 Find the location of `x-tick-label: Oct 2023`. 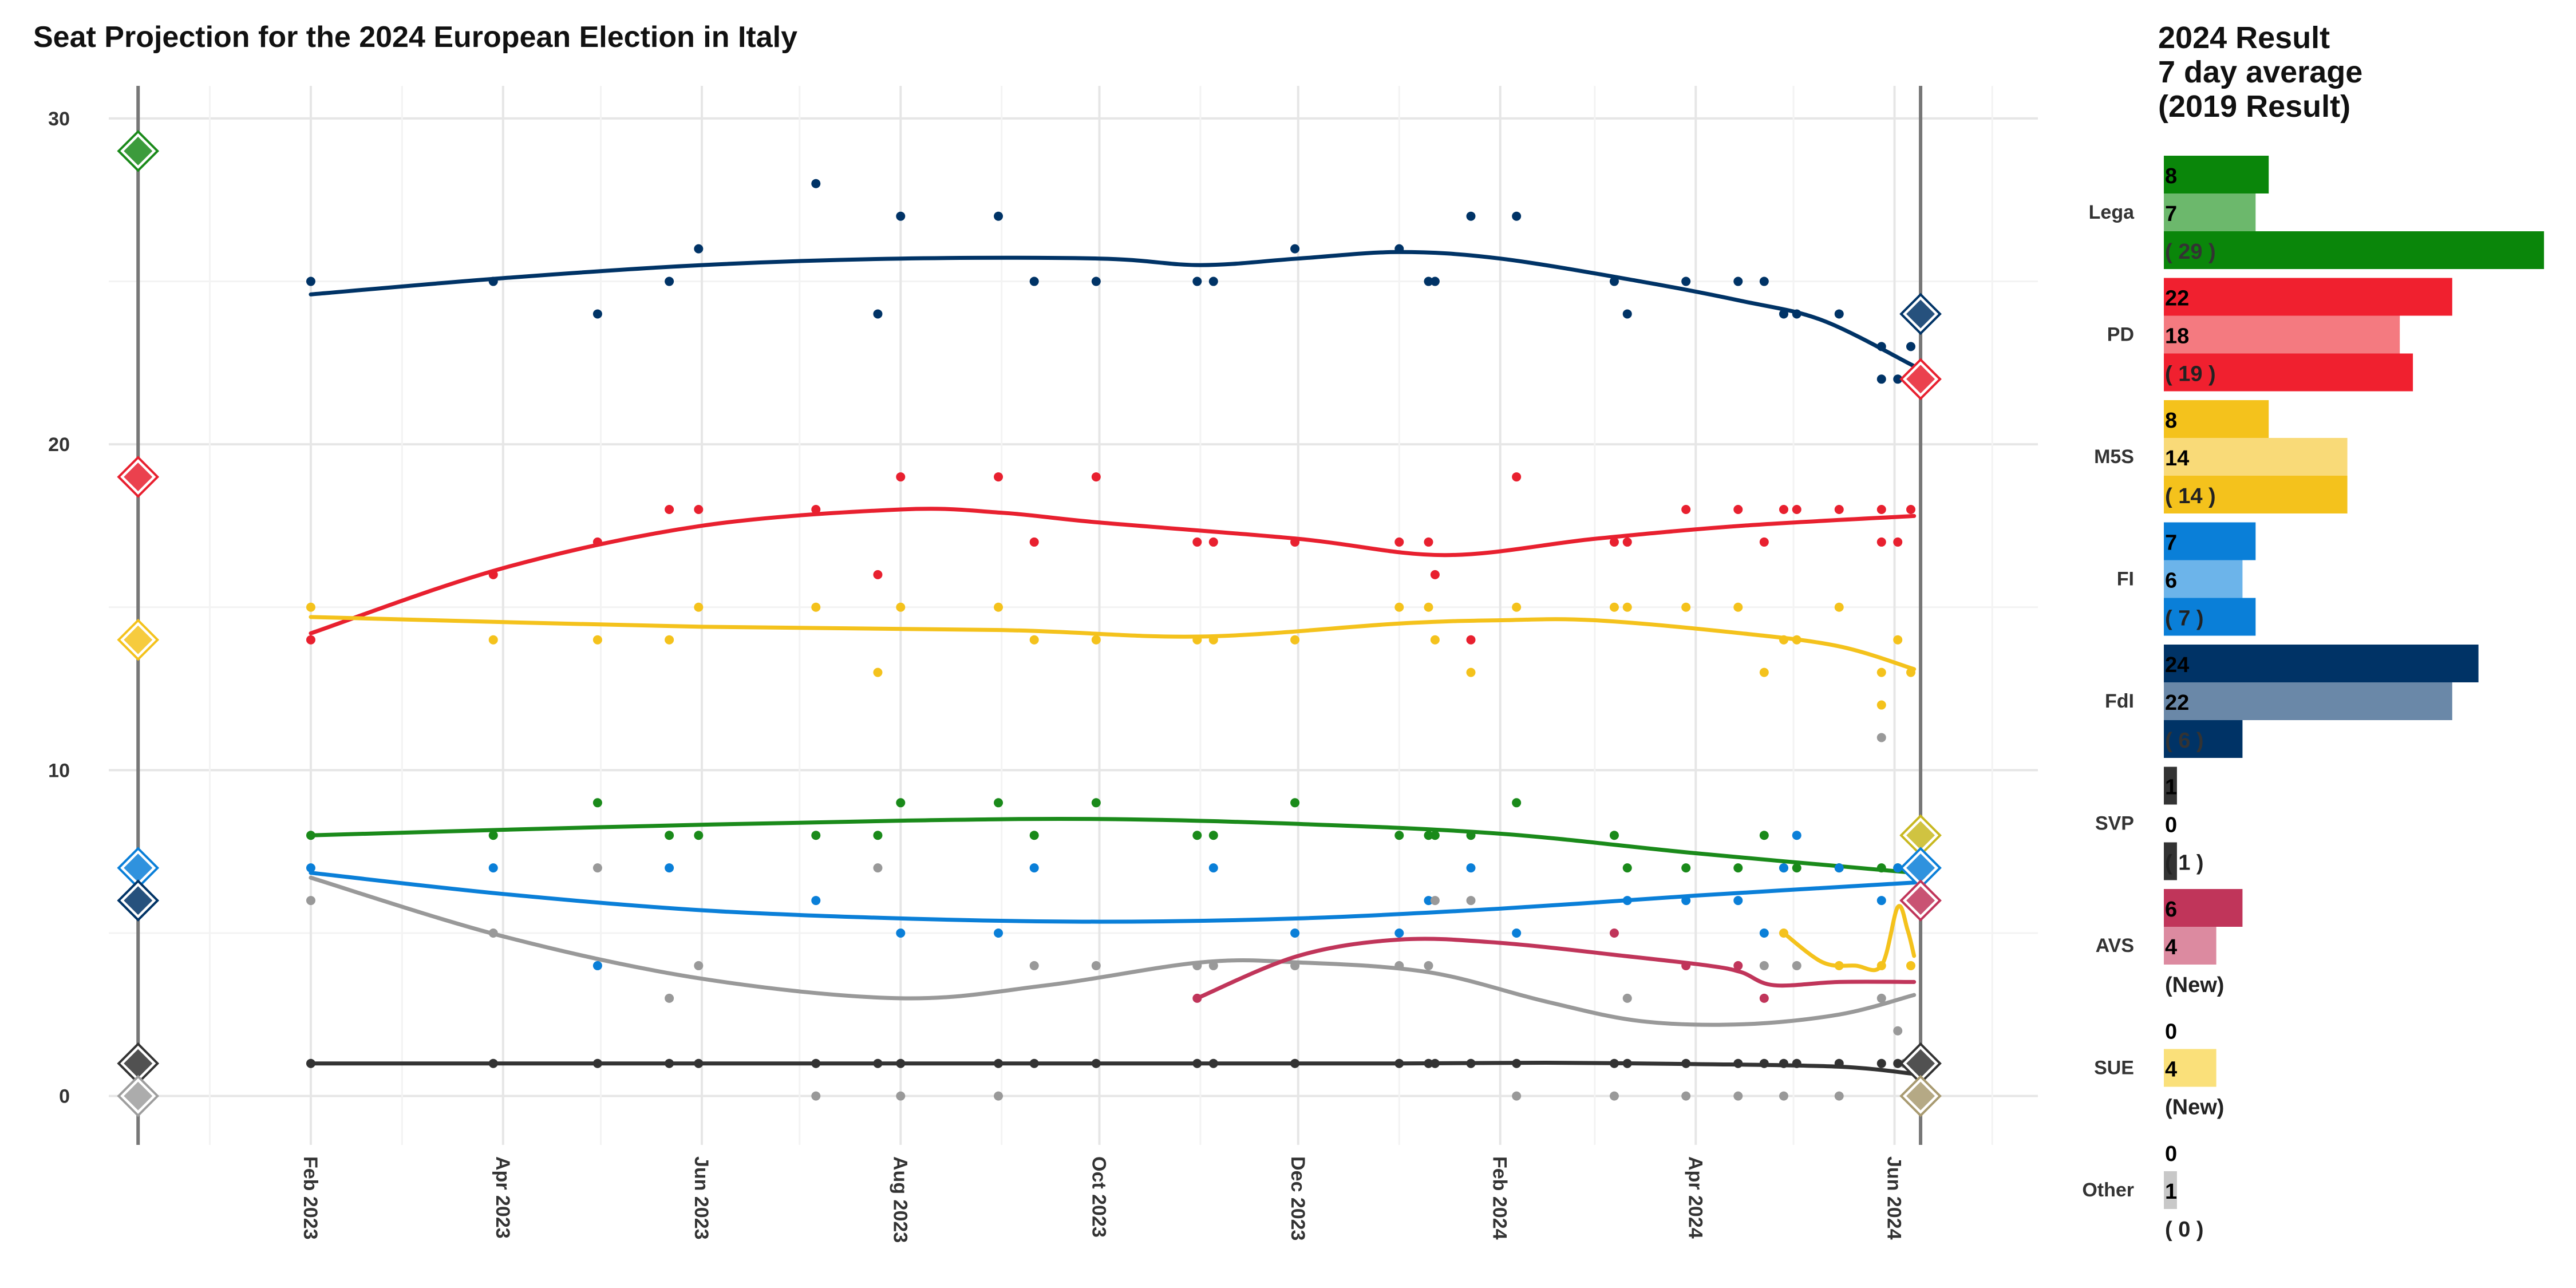

x-tick-label: Oct 2023 is located at coordinates (1099, 1197).